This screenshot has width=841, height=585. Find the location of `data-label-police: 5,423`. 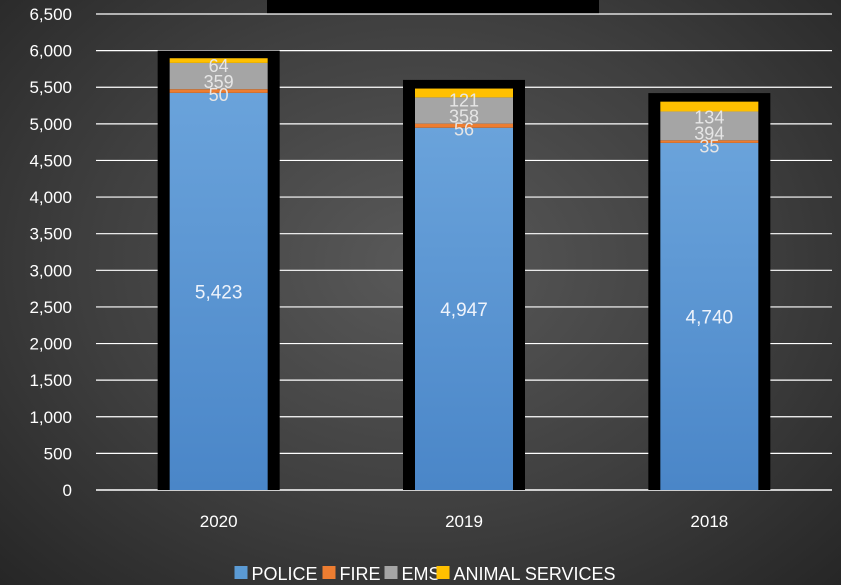

data-label-police: 5,423 is located at coordinates (219, 292).